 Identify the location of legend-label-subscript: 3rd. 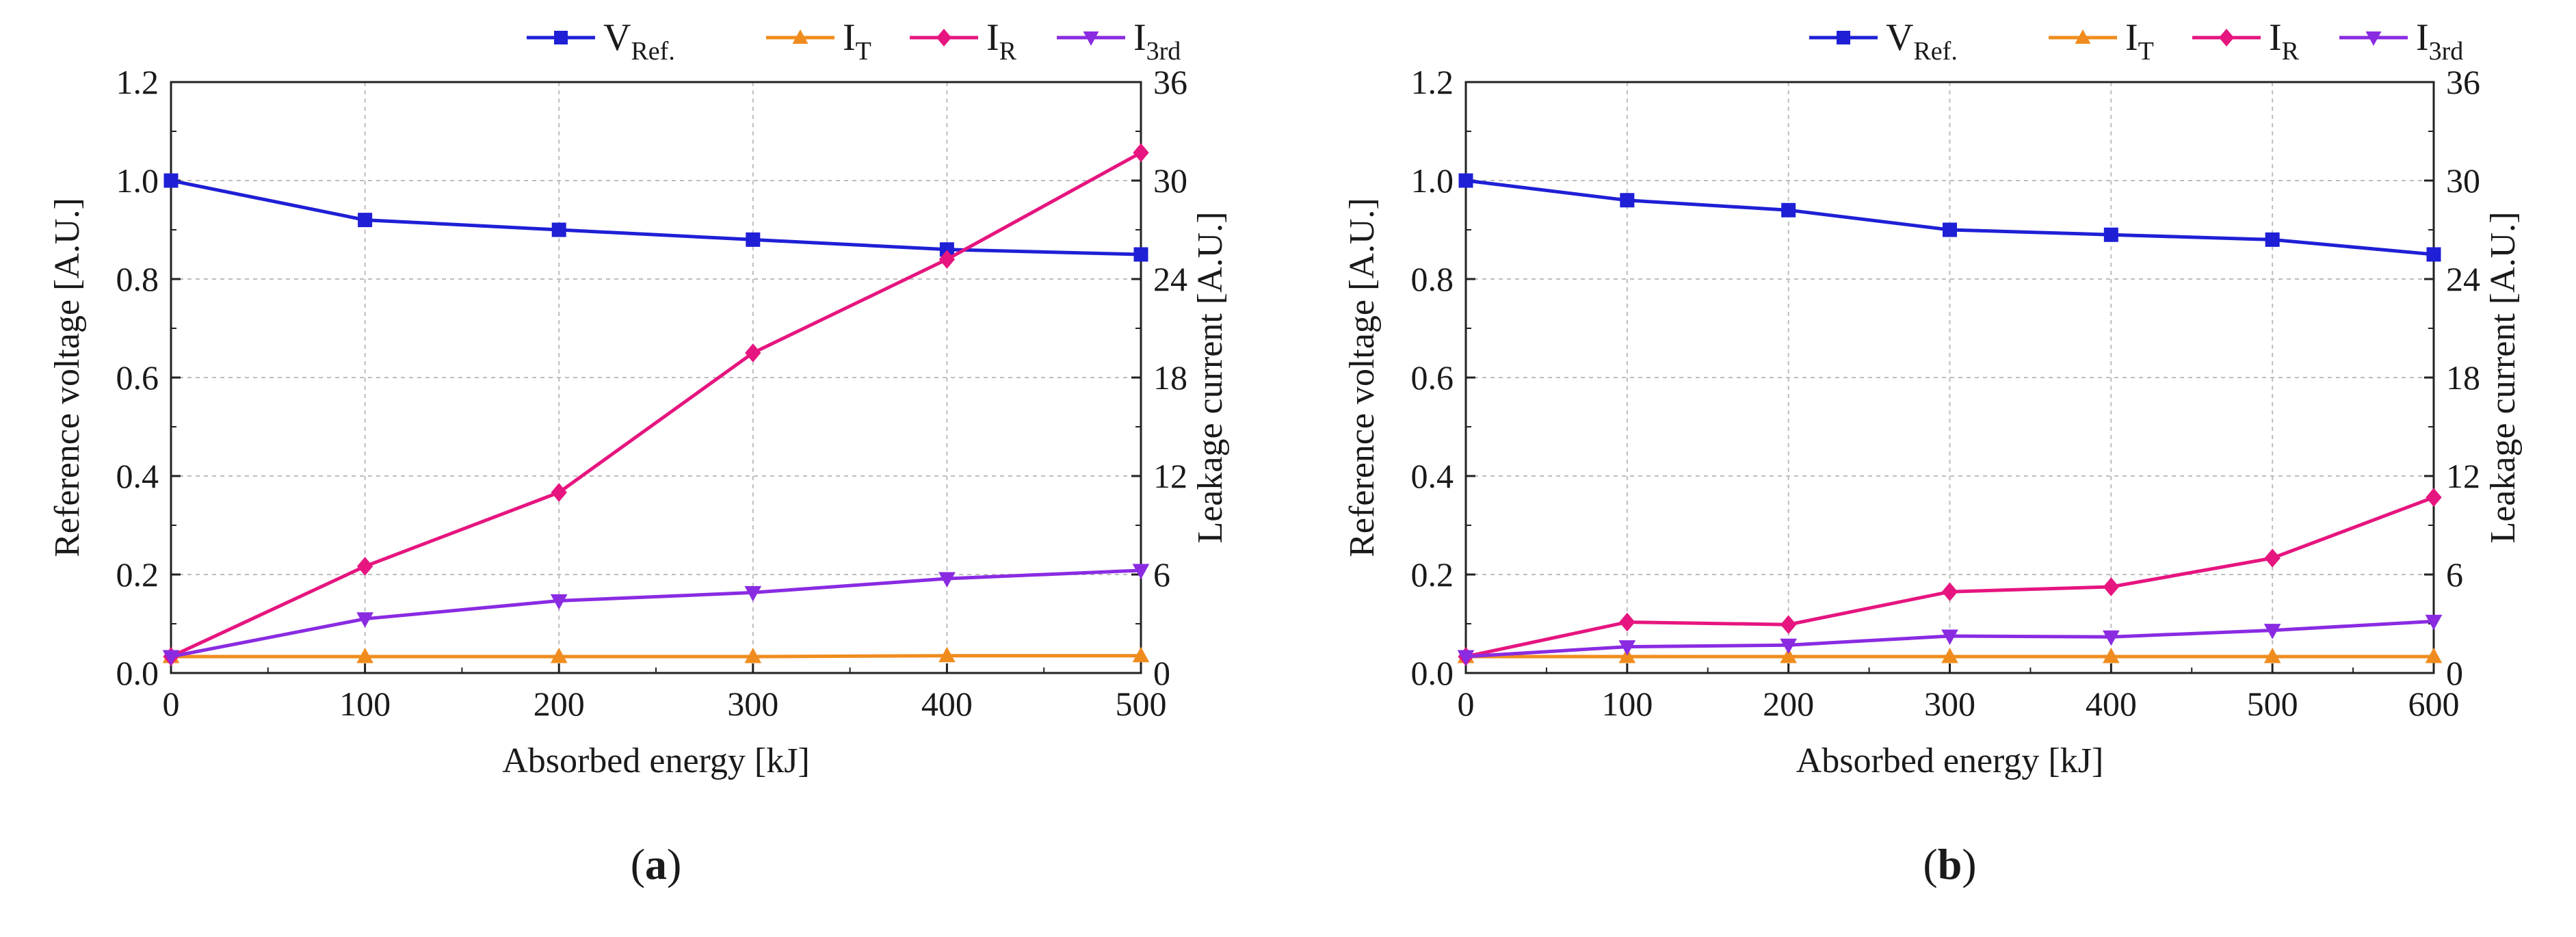
(1163, 51).